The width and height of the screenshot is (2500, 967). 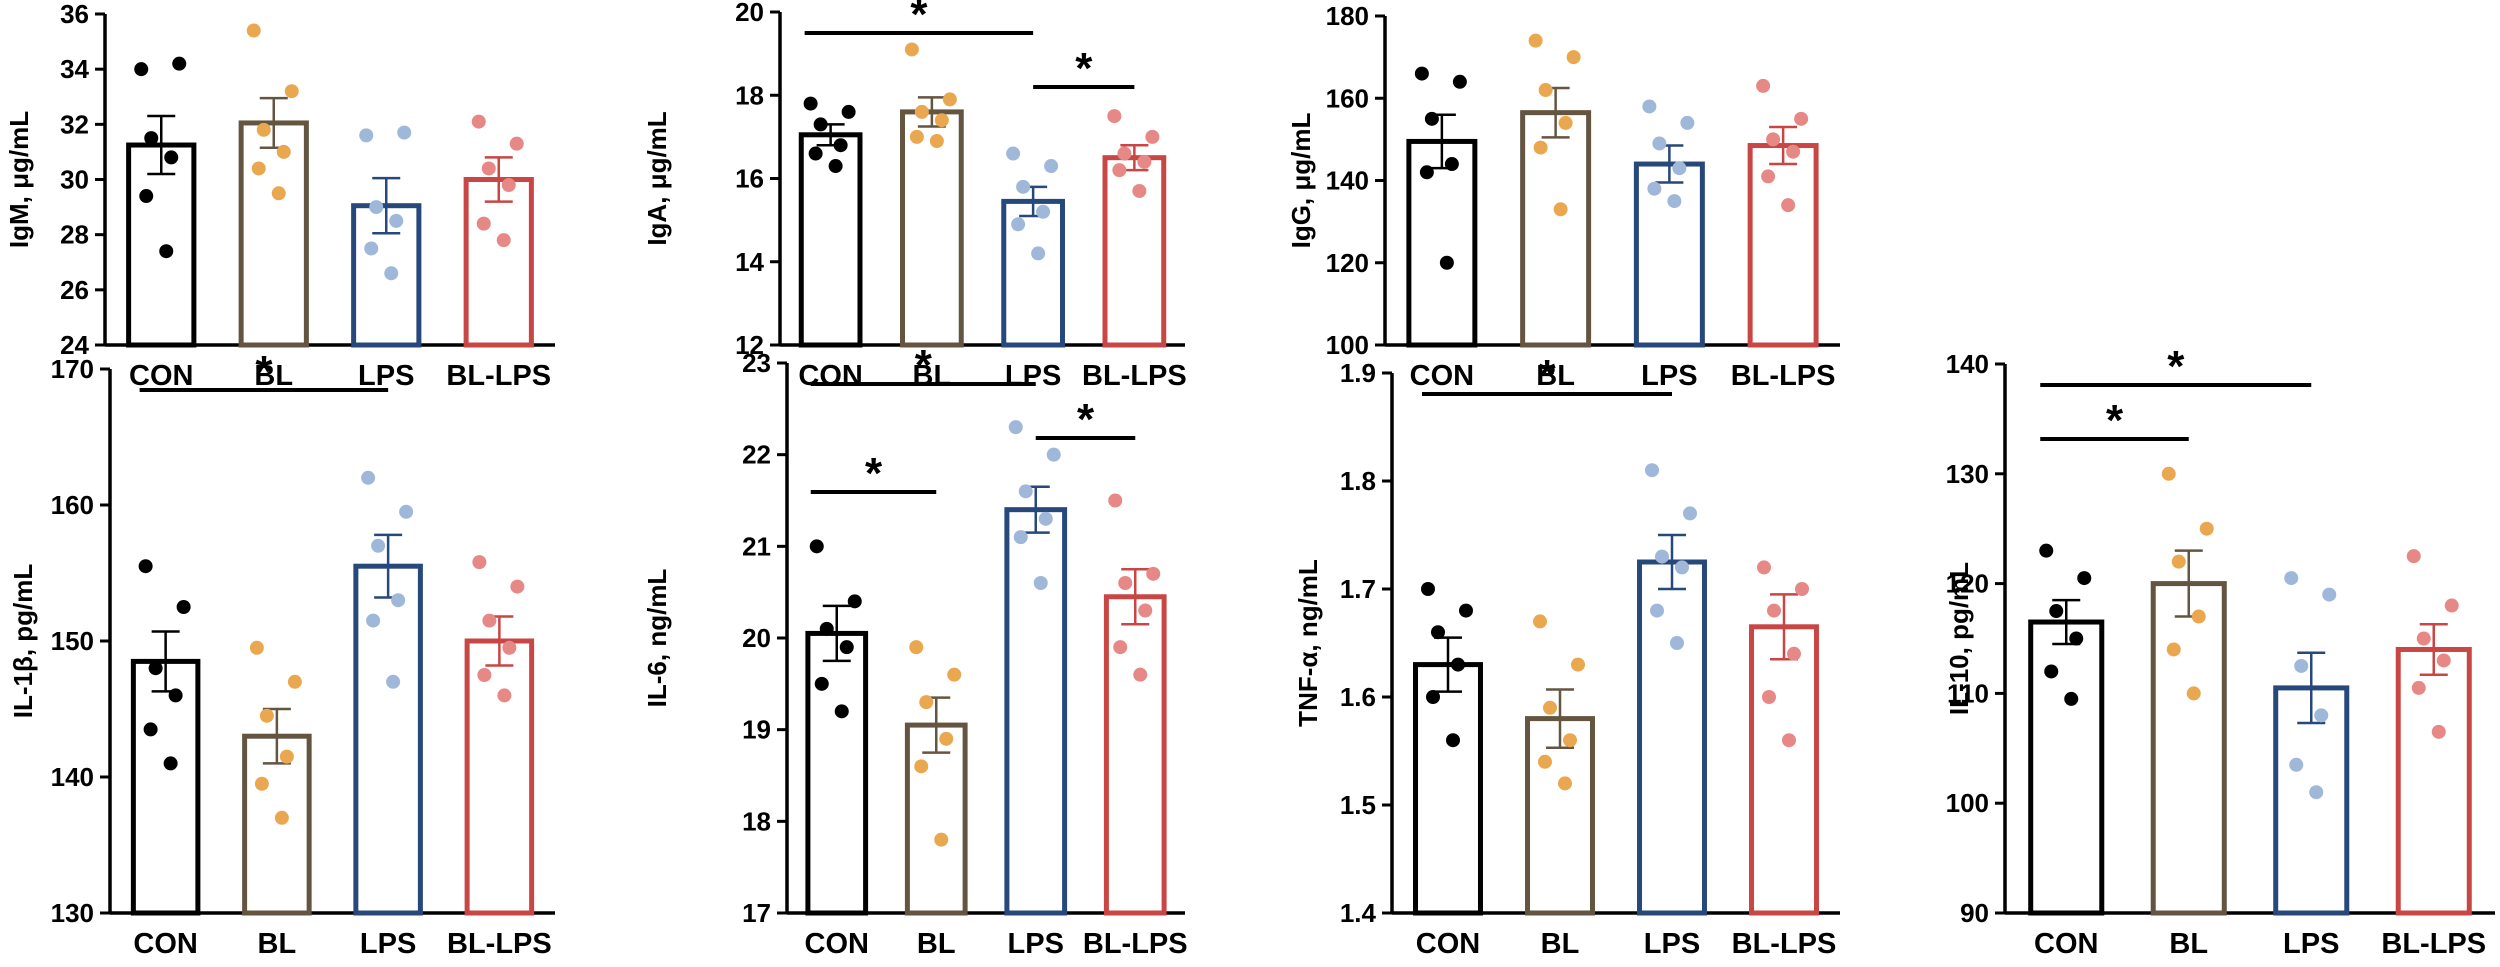 What do you see at coordinates (756, 730) in the screenshot?
I see `y-tick-label: 19` at bounding box center [756, 730].